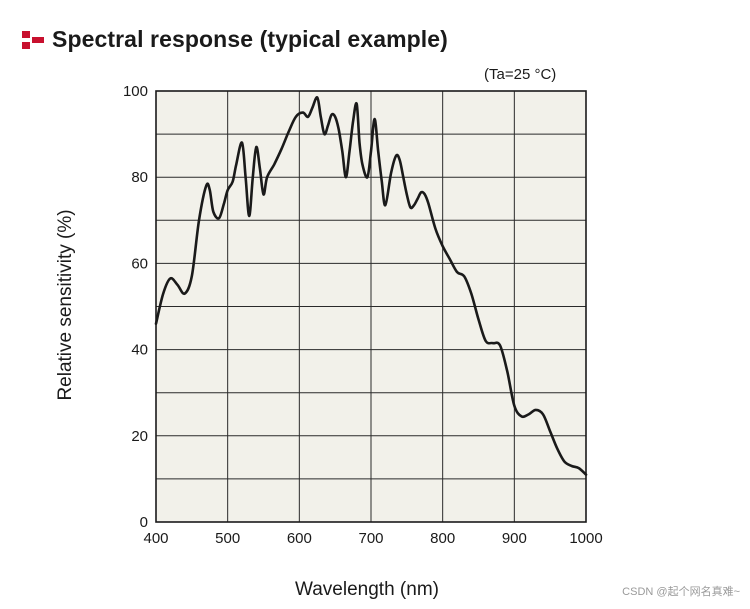 This screenshot has width=750, height=609. Describe the element at coordinates (681, 592) in the screenshot. I see `watermark: CSDN @起个网名真难~` at that location.